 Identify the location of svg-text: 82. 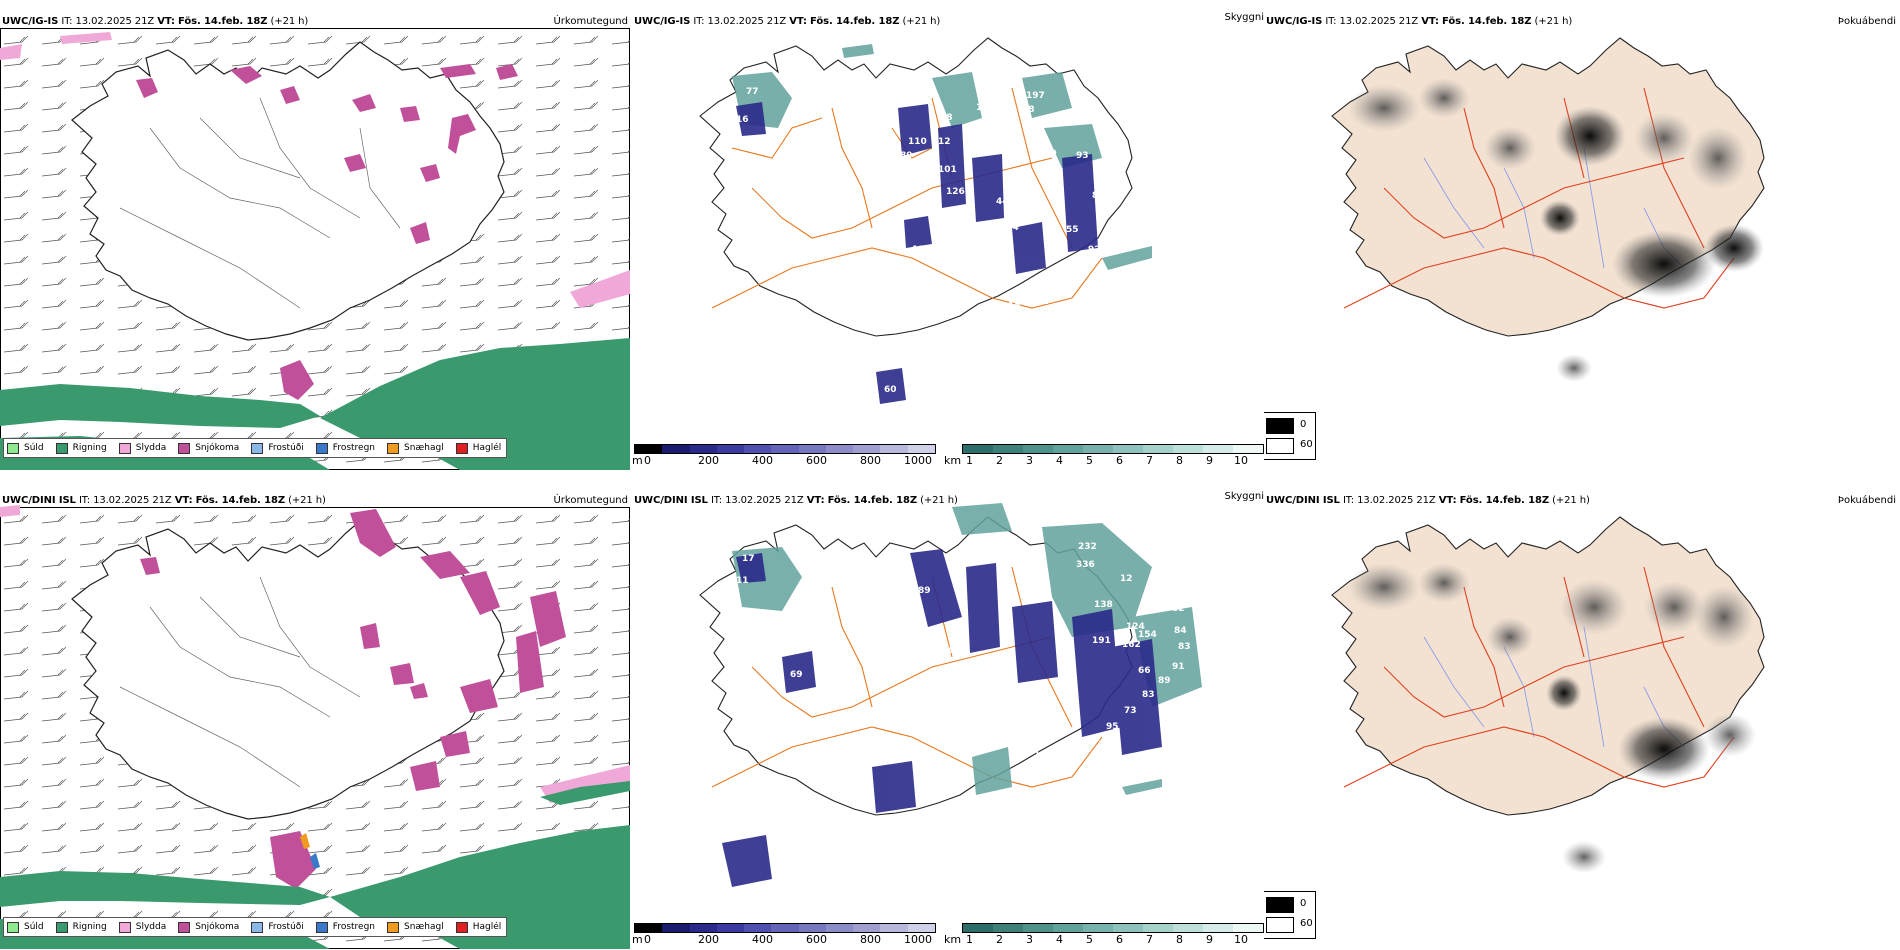
(1178, 609).